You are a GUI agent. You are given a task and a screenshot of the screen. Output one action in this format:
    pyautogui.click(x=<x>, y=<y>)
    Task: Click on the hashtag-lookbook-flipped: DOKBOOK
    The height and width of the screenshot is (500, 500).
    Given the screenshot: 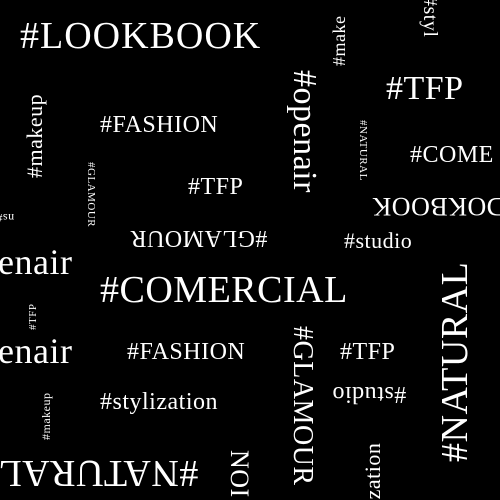 What is the action you would take?
    pyautogui.click(x=436, y=206)
    